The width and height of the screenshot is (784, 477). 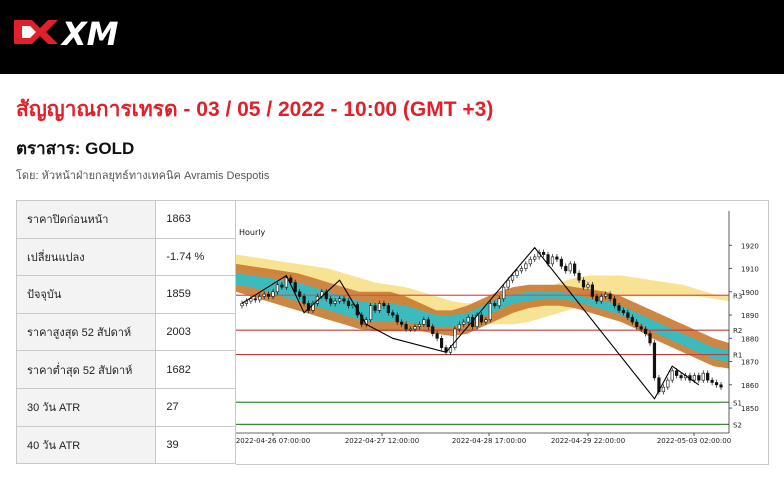 I want to click on row-label: ราคาปิดก่อนหน้า, so click(x=86, y=219).